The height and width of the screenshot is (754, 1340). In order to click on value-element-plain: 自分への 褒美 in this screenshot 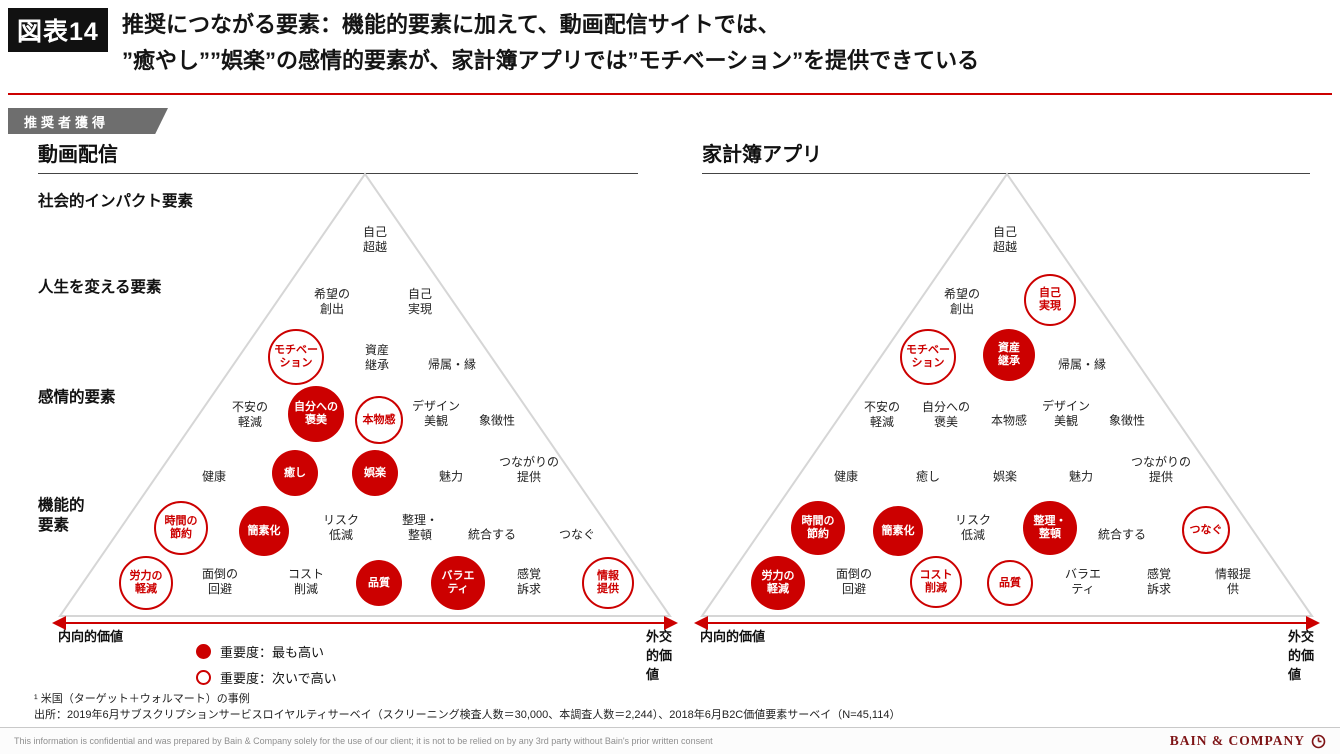, I will do `click(946, 414)`.